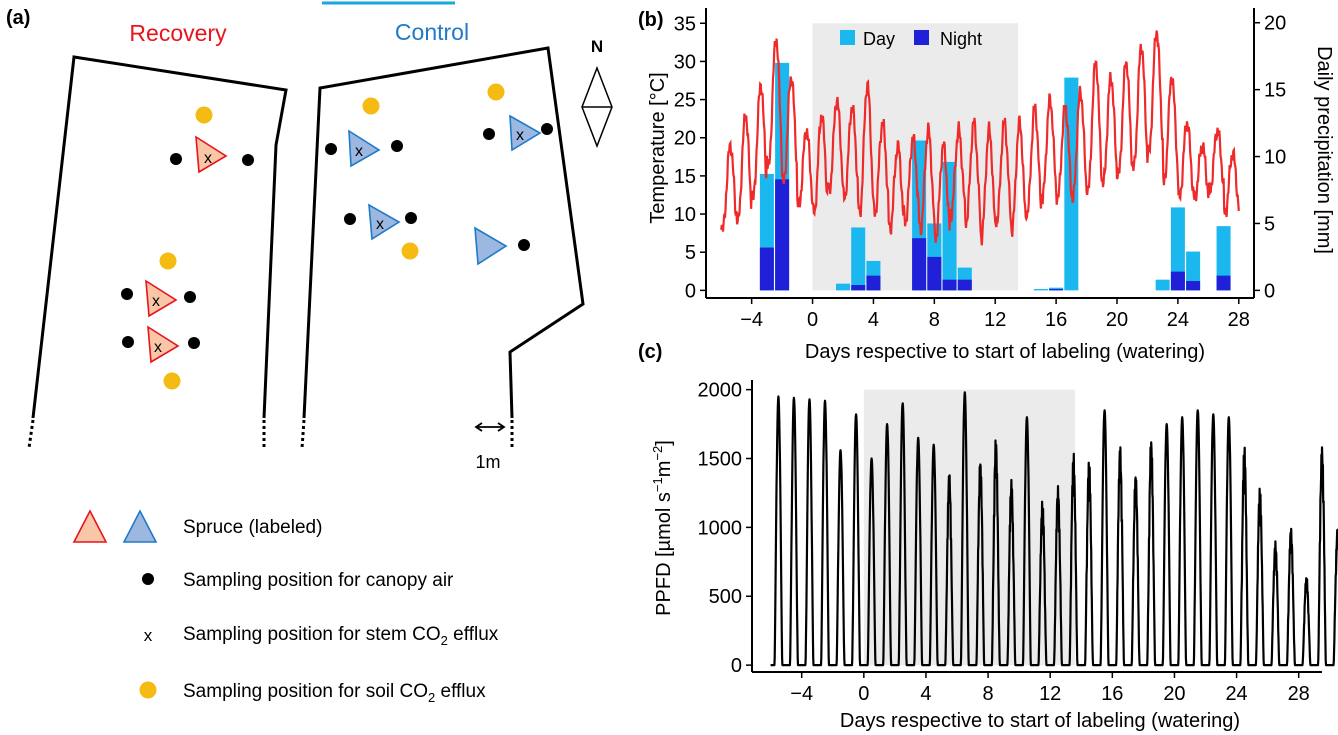 The image size is (1338, 735). What do you see at coordinates (341, 636) in the screenshot?
I see `legend-stem-label: Sampling position for stem CO2 efflux` at bounding box center [341, 636].